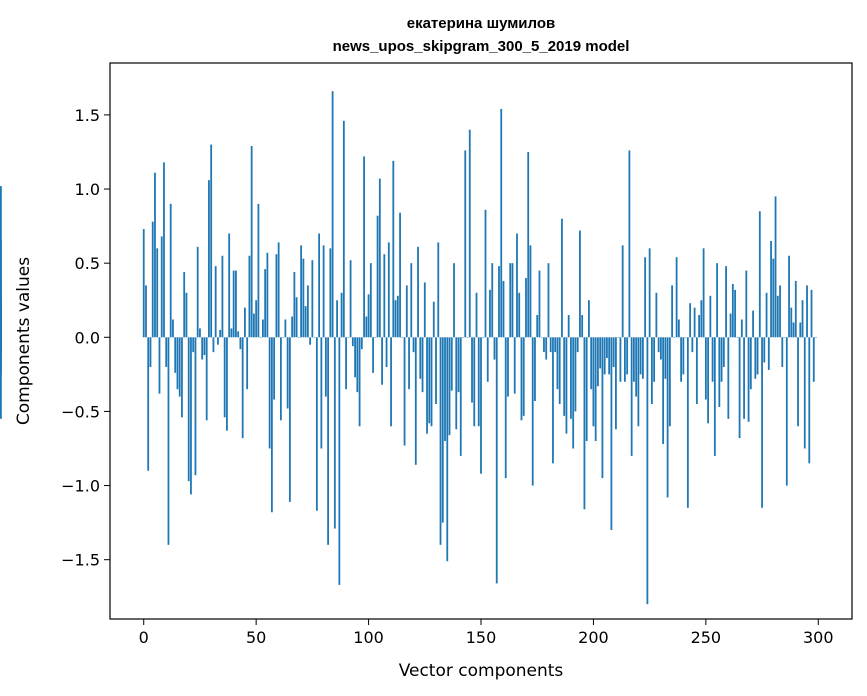 The width and height of the screenshot is (867, 696). What do you see at coordinates (256, 637) in the screenshot?
I see `x-tick-label: 50` at bounding box center [256, 637].